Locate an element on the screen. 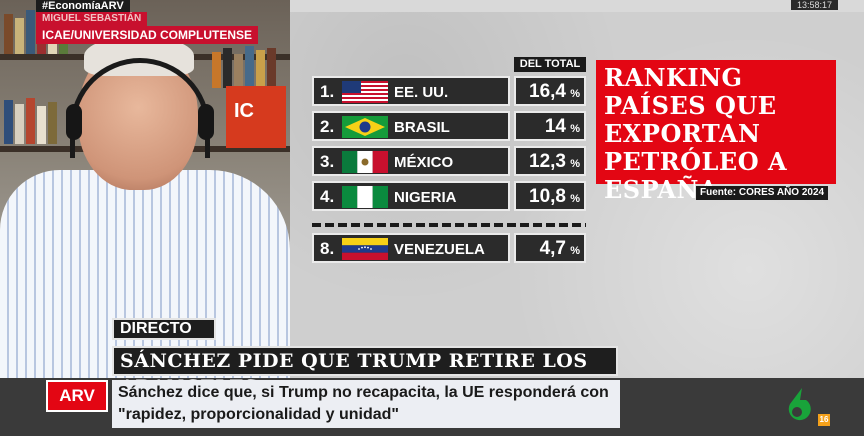  value-cell: 16,4 % is located at coordinates (550, 91).